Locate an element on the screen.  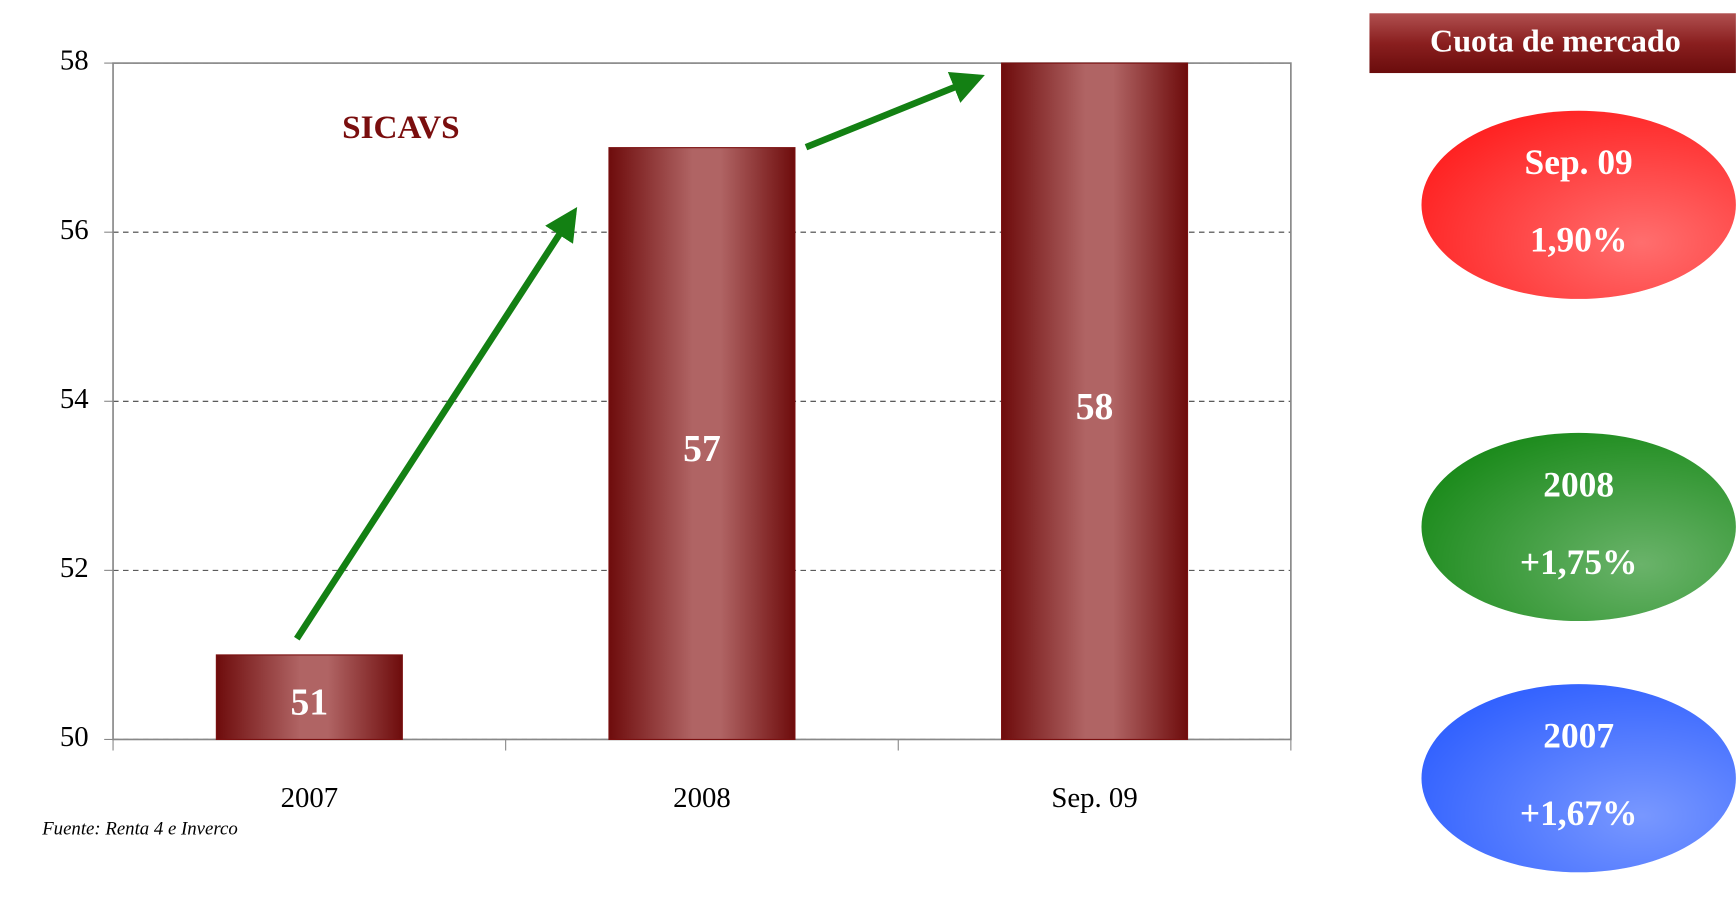
y-tick-label: 50 is located at coordinates (74, 737).